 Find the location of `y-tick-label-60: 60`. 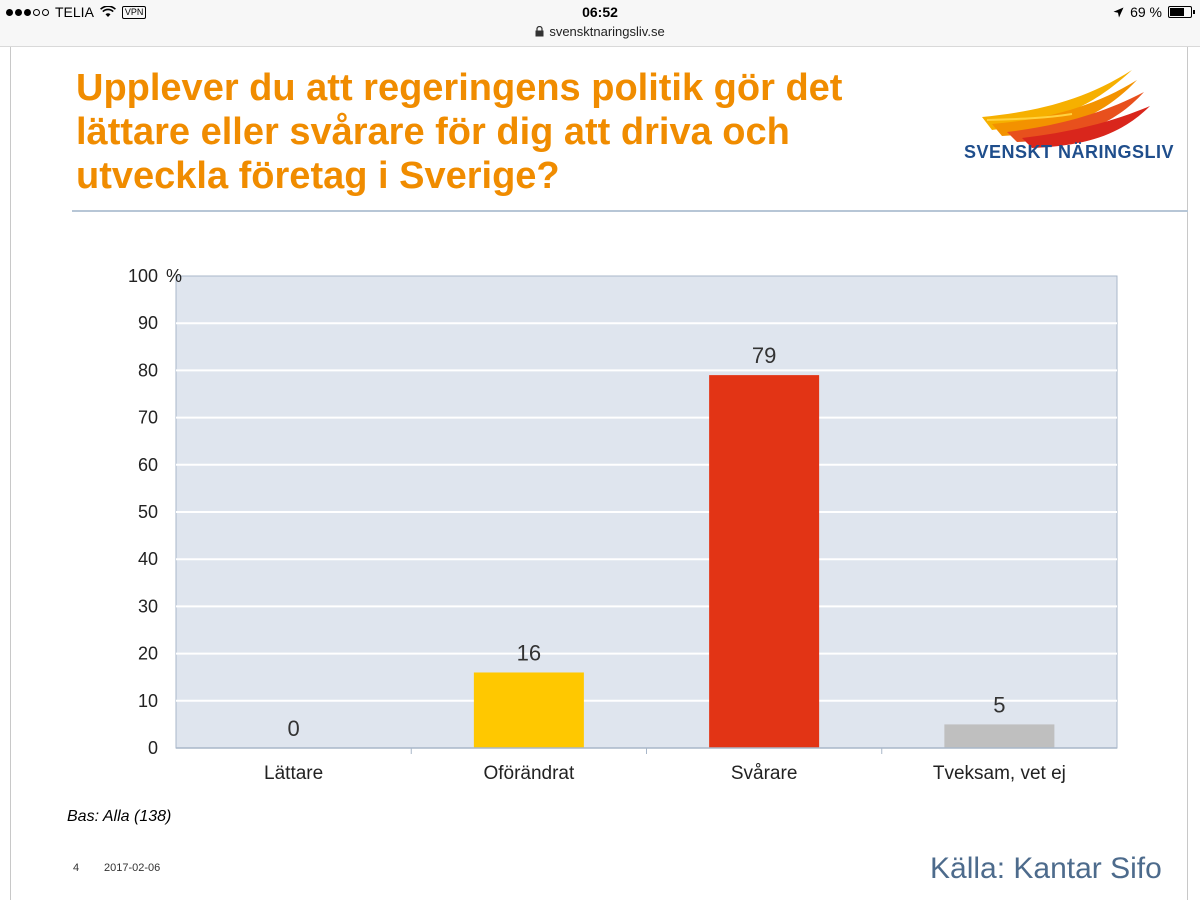

y-tick-label-60: 60 is located at coordinates (148, 465).